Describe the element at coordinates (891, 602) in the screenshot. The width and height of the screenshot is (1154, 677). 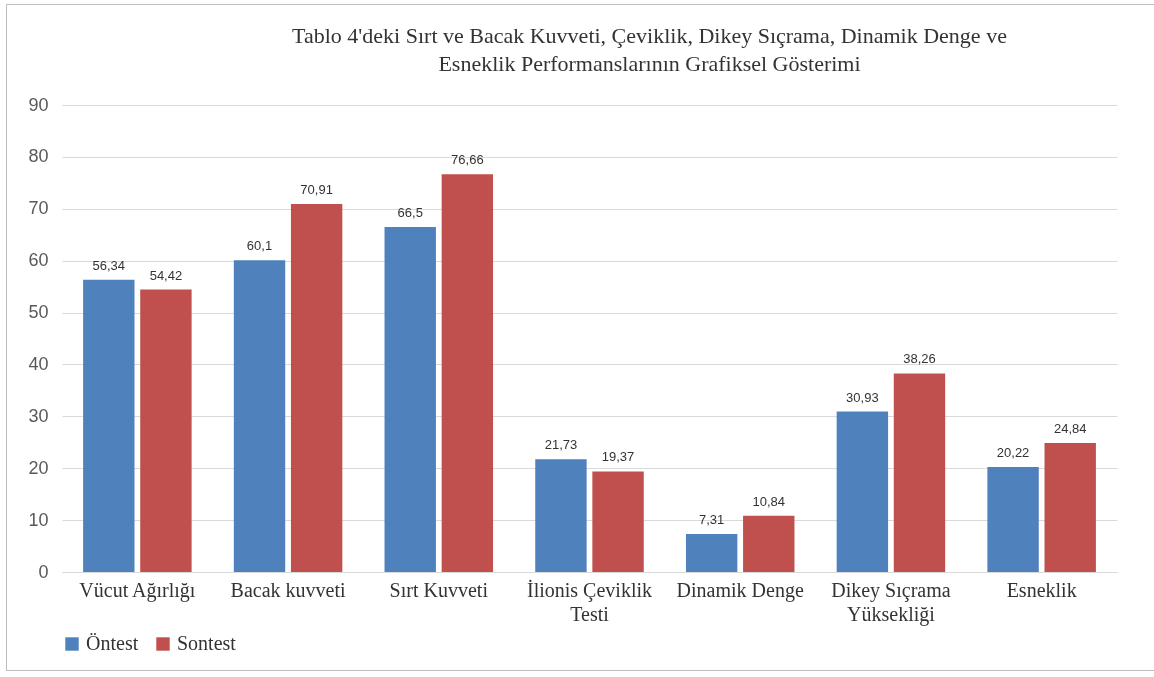
I see `x-tick-label: Dikey Sıçrama Yüksekliği` at that location.